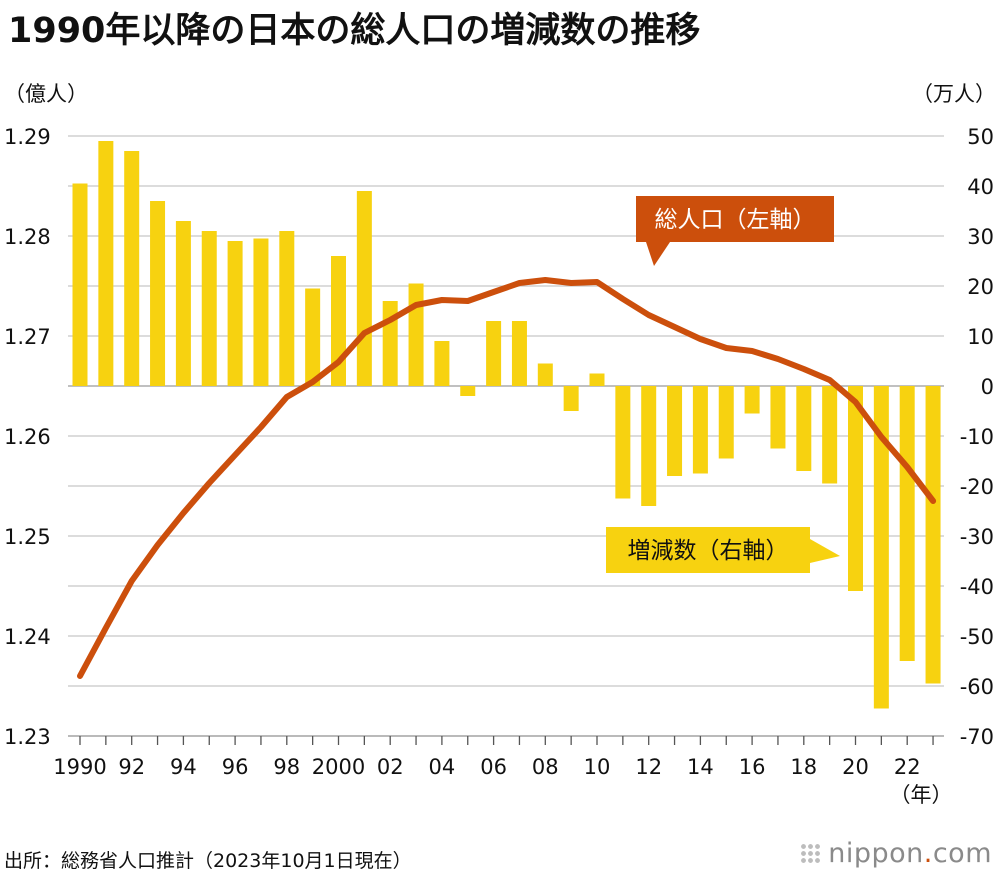 The image size is (1000, 880). What do you see at coordinates (649, 446) in the screenshot?
I see `bar-2012` at bounding box center [649, 446].